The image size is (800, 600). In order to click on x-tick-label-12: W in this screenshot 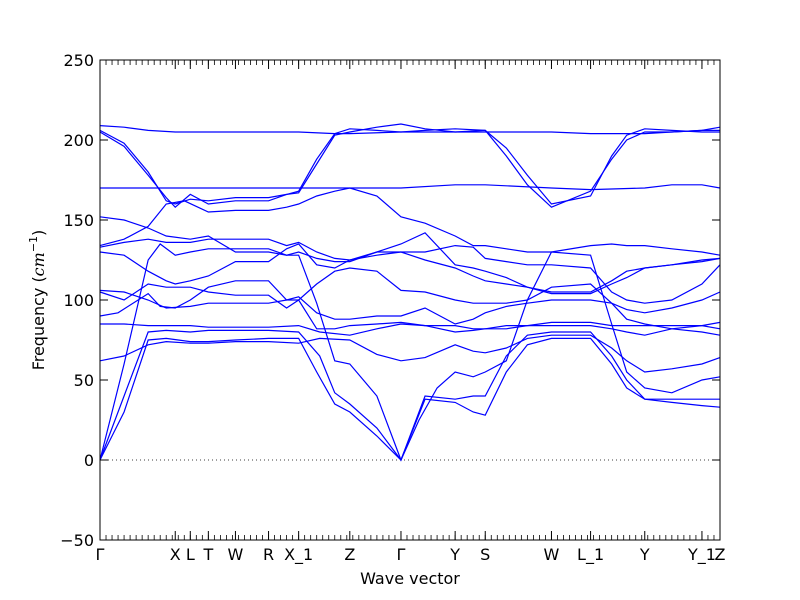, I will do `click(552, 554)`.